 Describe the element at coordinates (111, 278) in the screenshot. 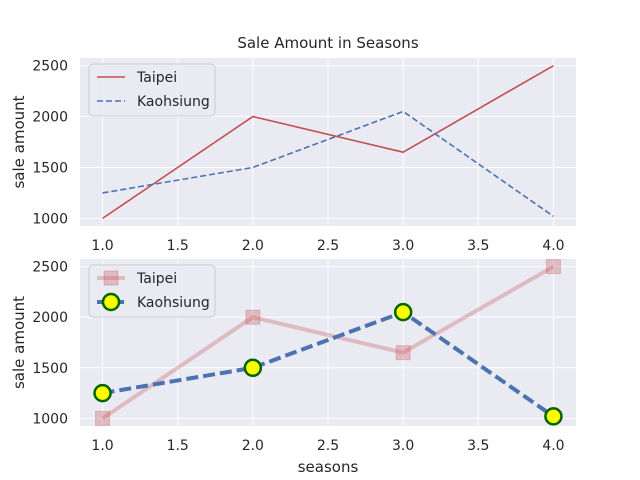

I see `legend-marker-taipei` at that location.